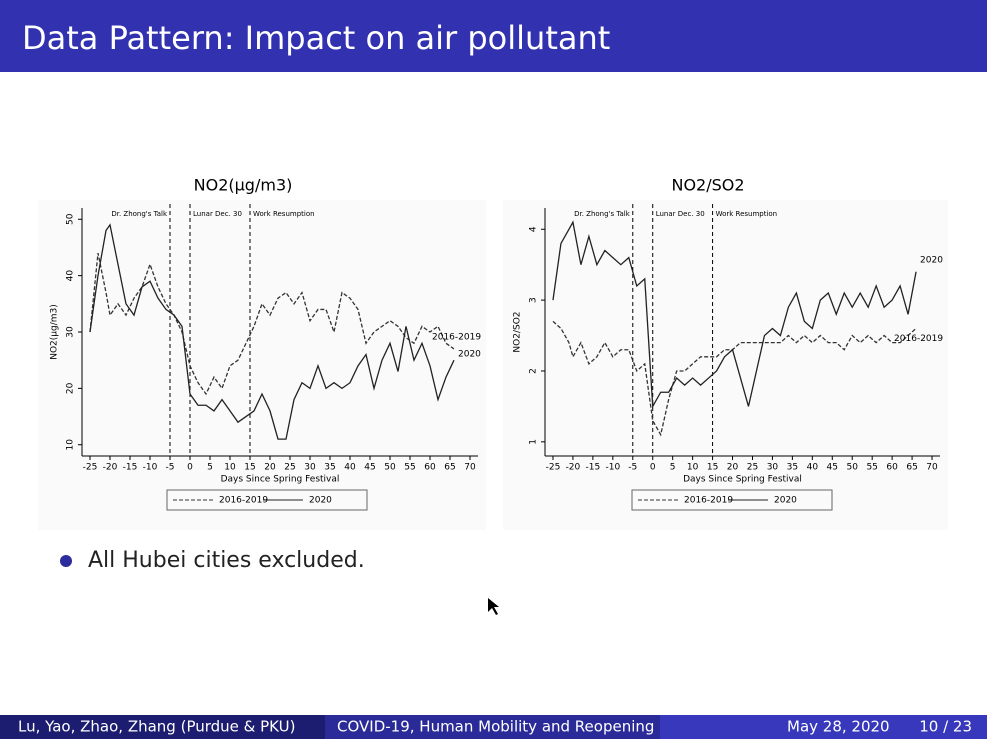  Describe the element at coordinates (243, 185) in the screenshot. I see `chart-title: NO2(μg/m3)` at that location.